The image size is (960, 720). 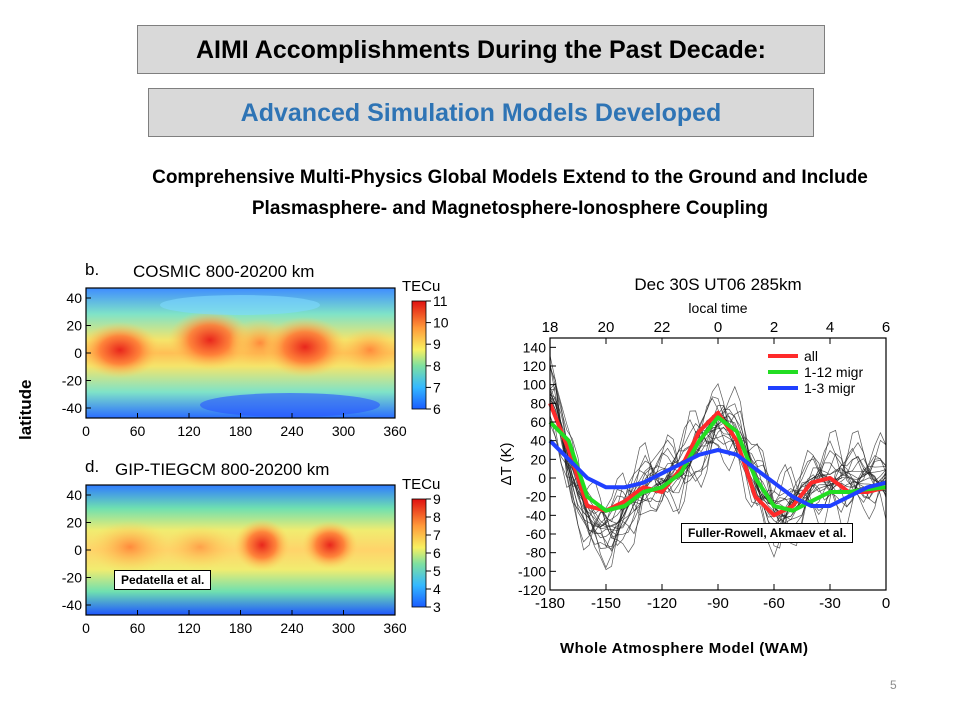 I want to click on wam-ytick: 40, so click(x=538, y=441).